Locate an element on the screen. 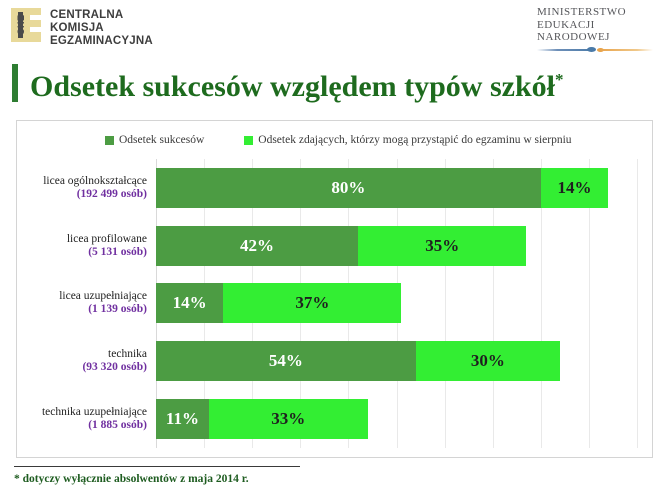 Image resolution: width=669 pixels, height=500 pixels. bar-row-category-count: (1 885 osób) is located at coordinates (117, 425).